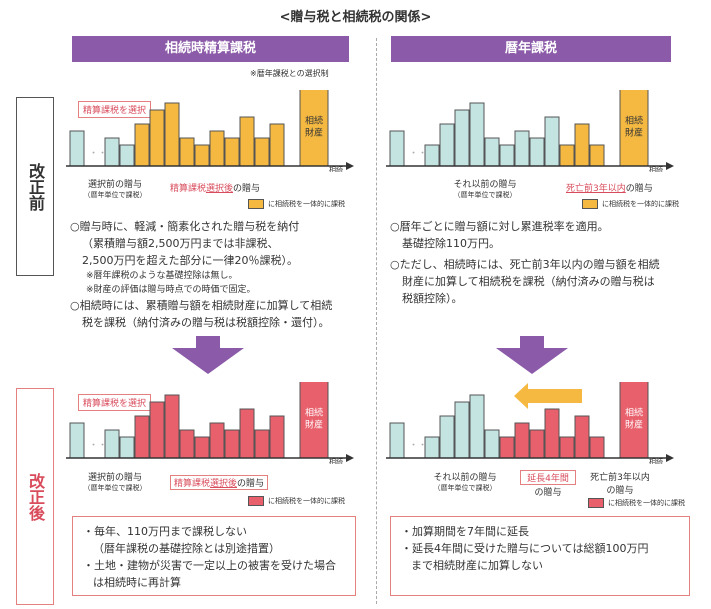  What do you see at coordinates (525, 548) in the screenshot?
I see `box-line: ・延長4年間に受けた贈与については総額100万円` at bounding box center [525, 548].